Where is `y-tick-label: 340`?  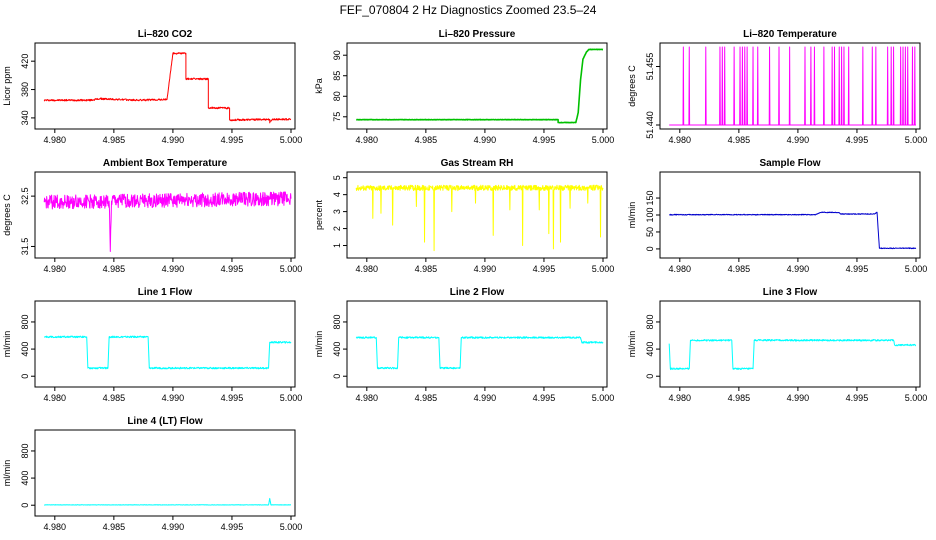
y-tick-label: 340 is located at coordinates (25, 117).